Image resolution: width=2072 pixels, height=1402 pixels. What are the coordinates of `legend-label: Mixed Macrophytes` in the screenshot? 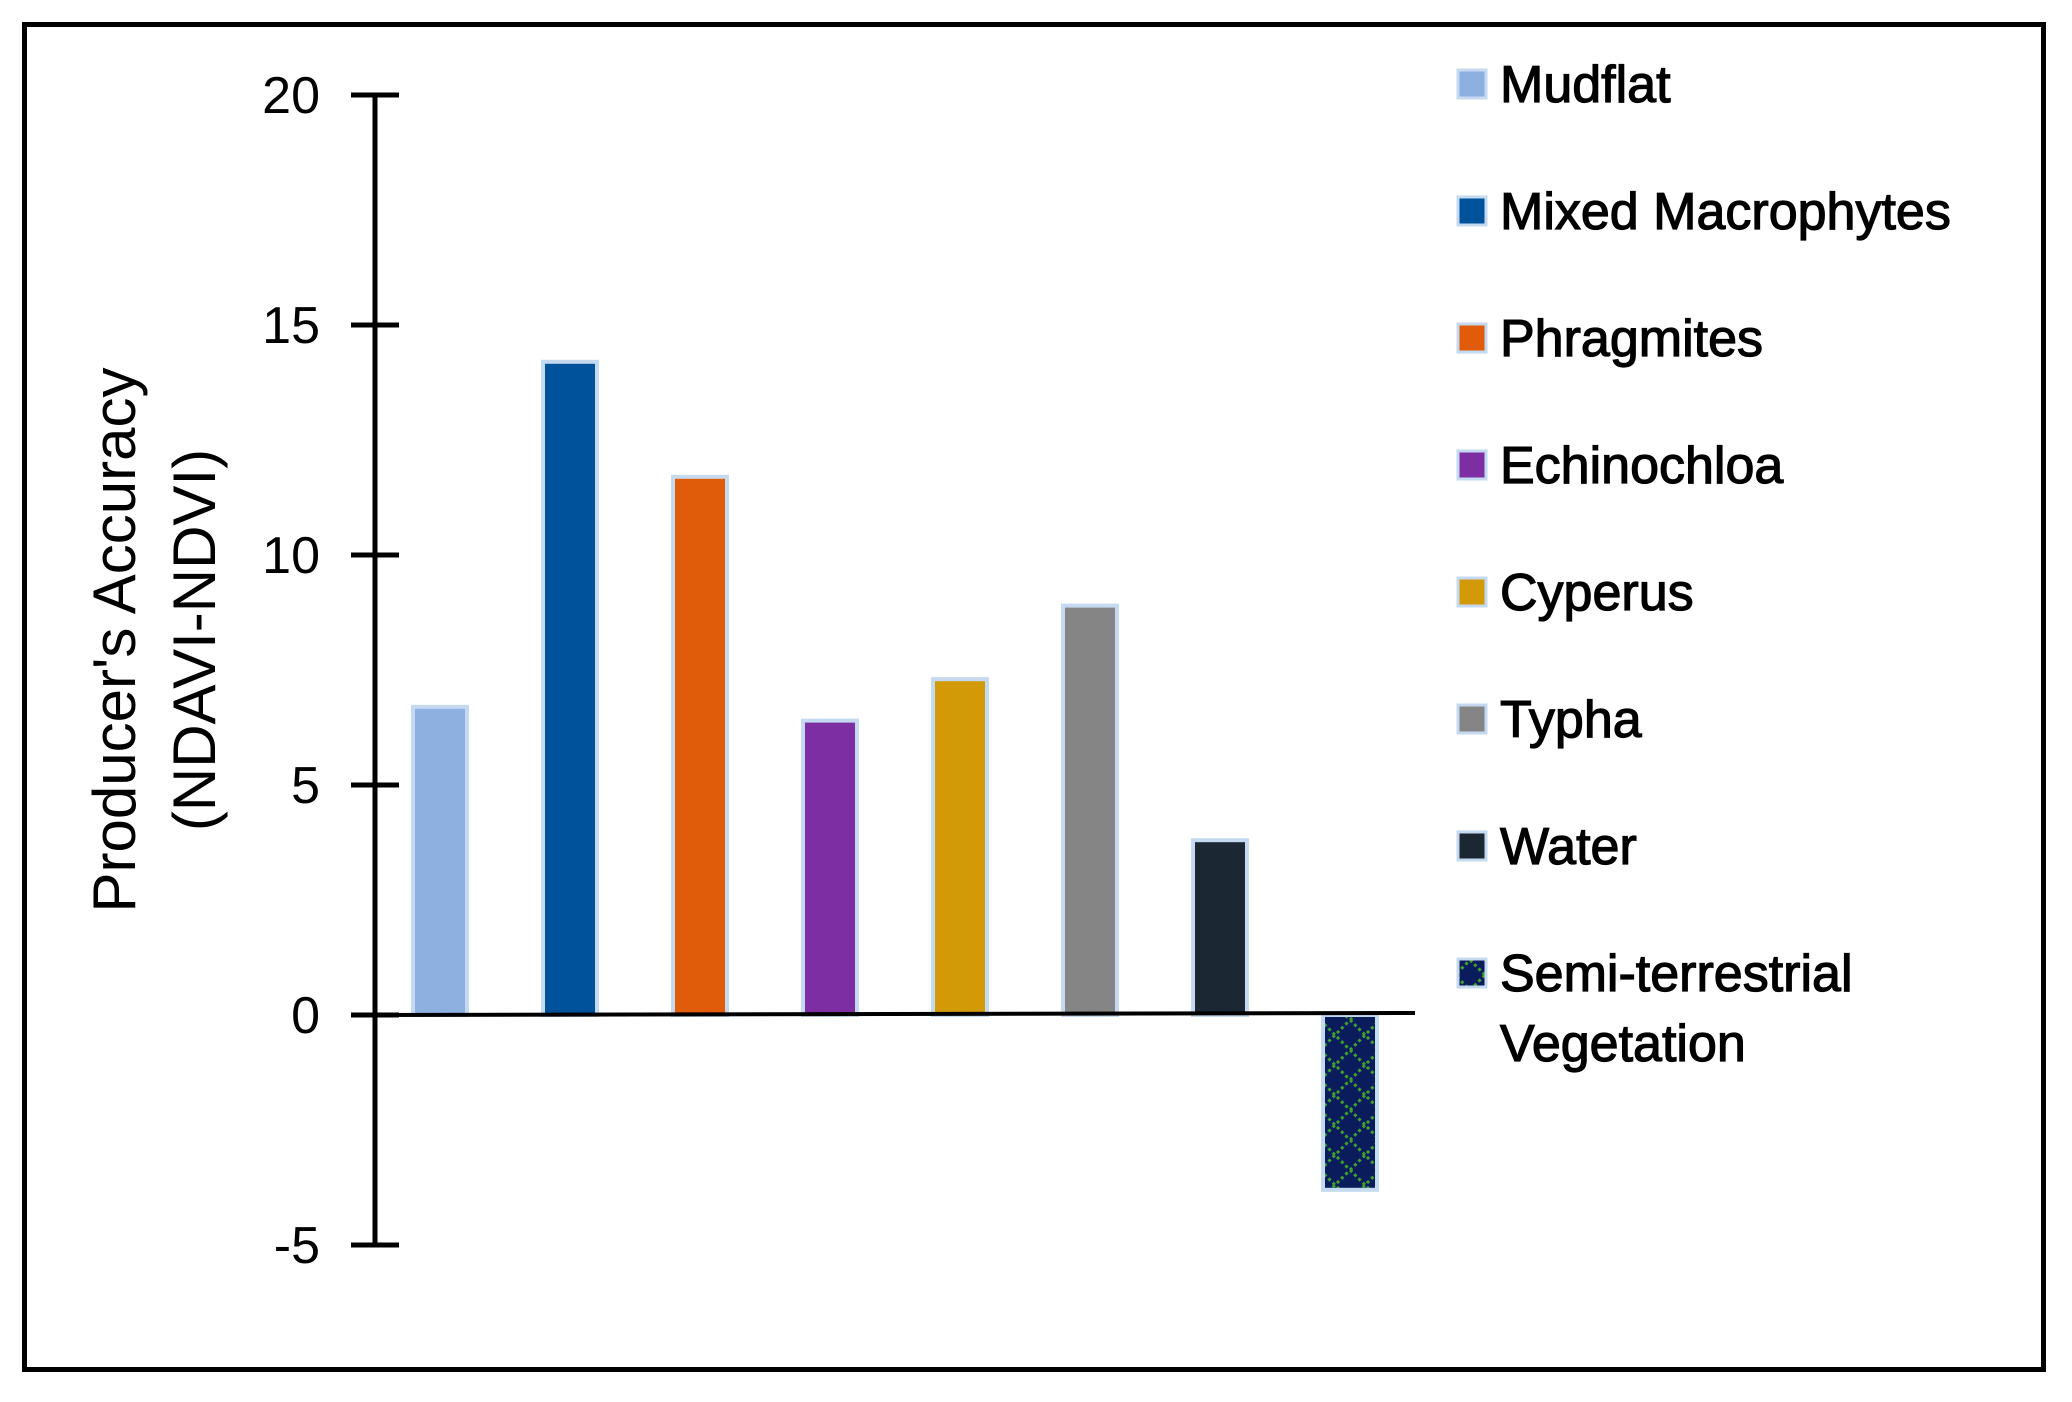 It's located at (1725, 212).